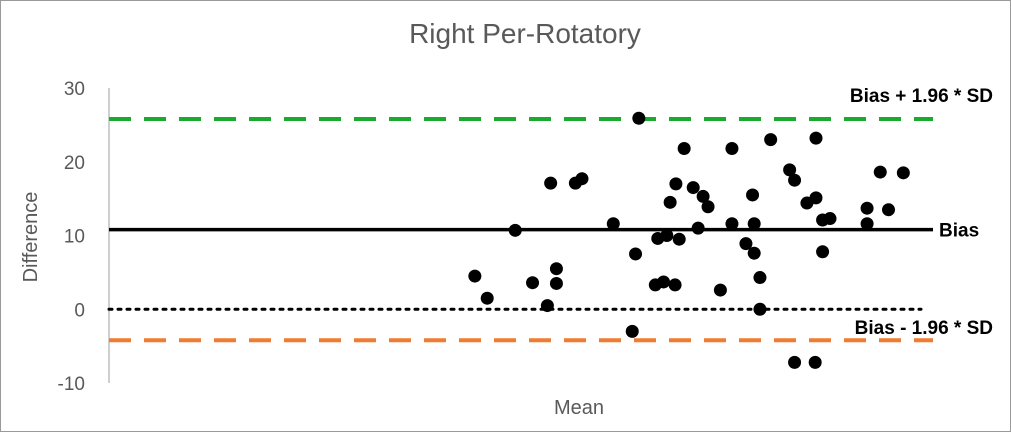 This screenshot has width=1011, height=433. Describe the element at coordinates (579, 408) in the screenshot. I see `x-axis-label: Mean` at that location.